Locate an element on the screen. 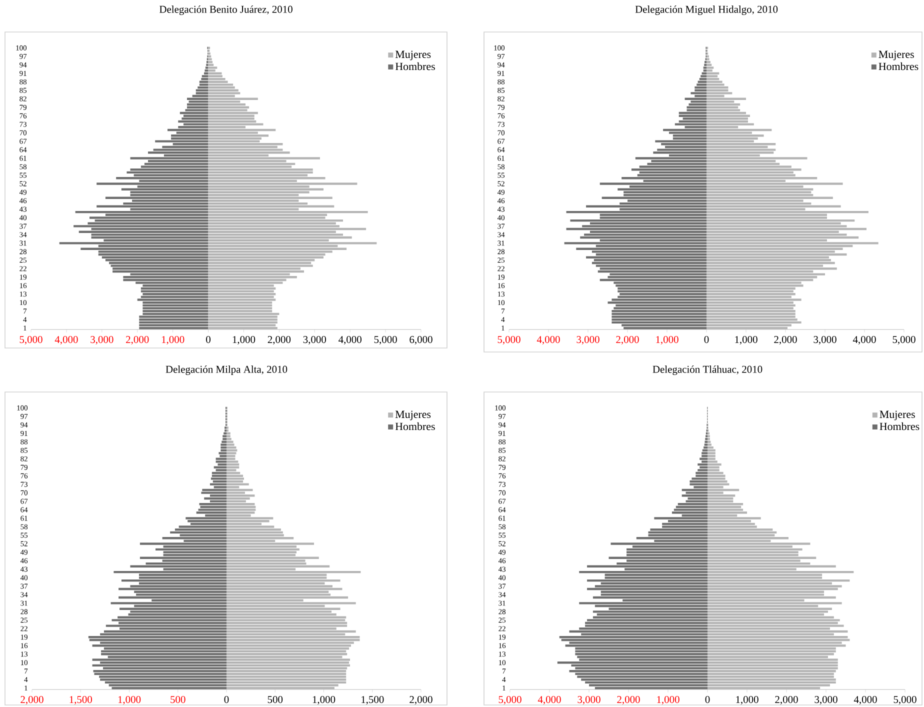 This screenshot has width=924, height=707. x-tick-label: 1,000 is located at coordinates (668, 700).